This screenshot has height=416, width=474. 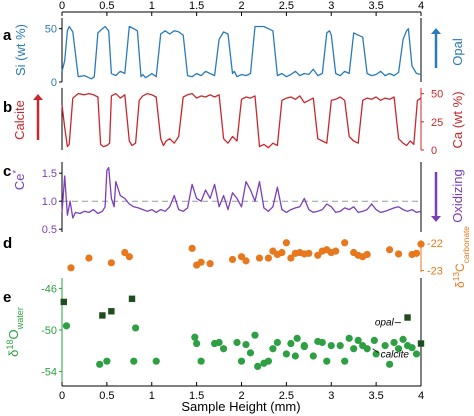 I want to click on bottom-x-tick-label: 1.5, so click(x=196, y=396).